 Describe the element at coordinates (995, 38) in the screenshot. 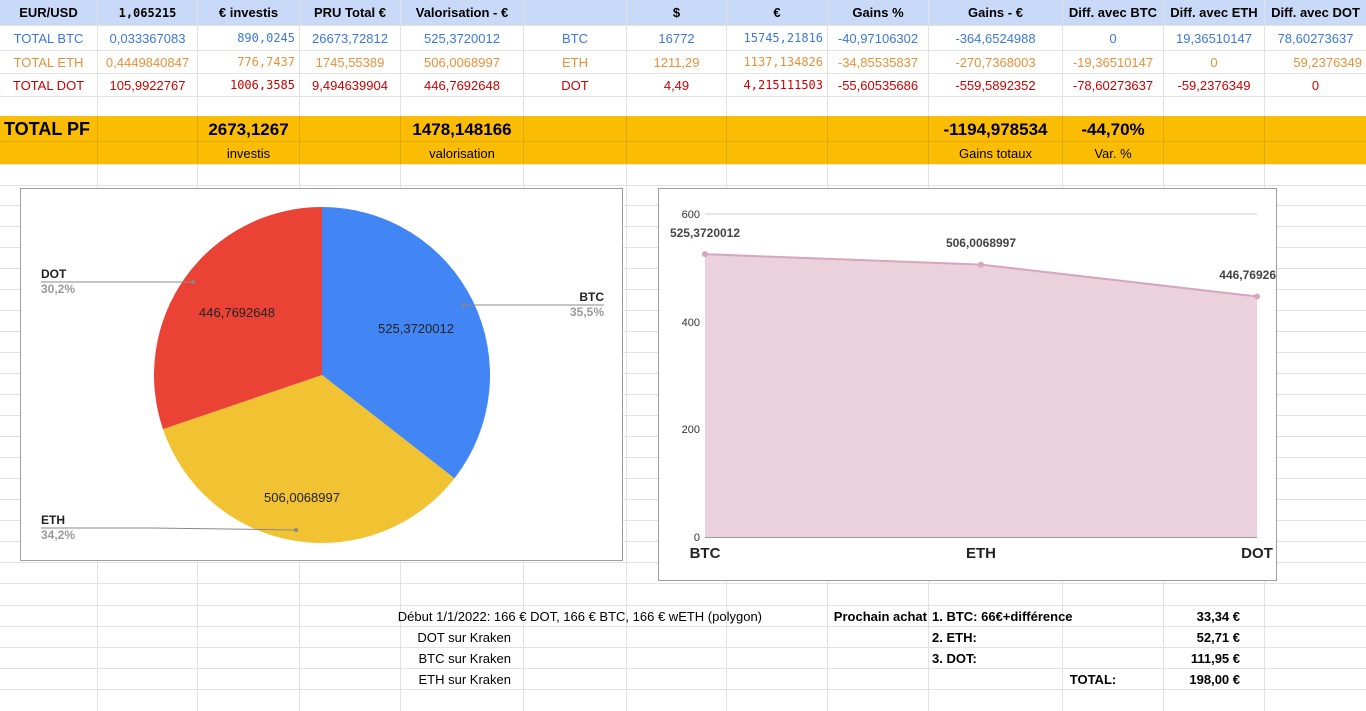

I see `cell-gains-eur: -364,6524988` at that location.